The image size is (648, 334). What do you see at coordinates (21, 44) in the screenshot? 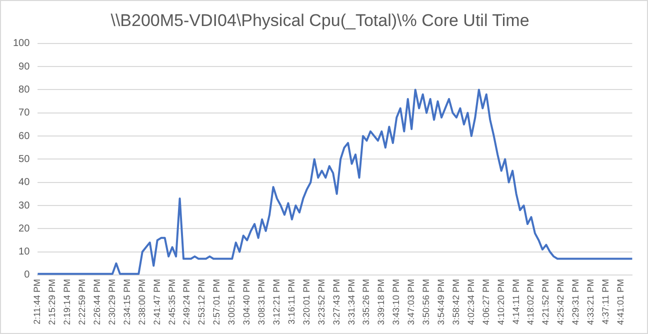
I see `y-tick-label: 100` at bounding box center [21, 44].